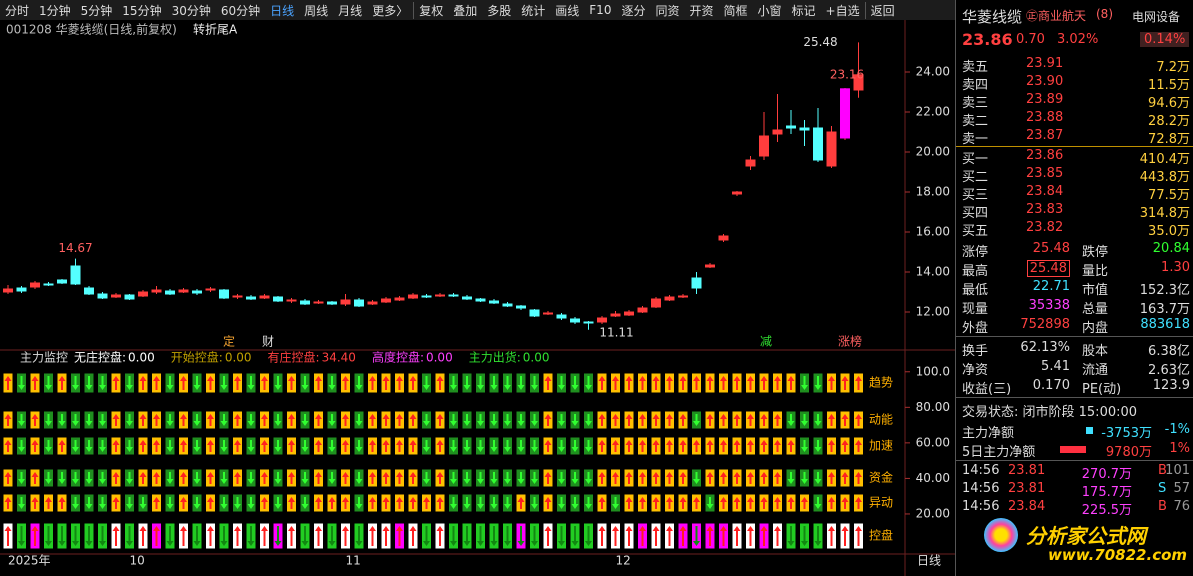 The image size is (1193, 576). I want to click on book-volume: 314.8万, so click(1164, 213).